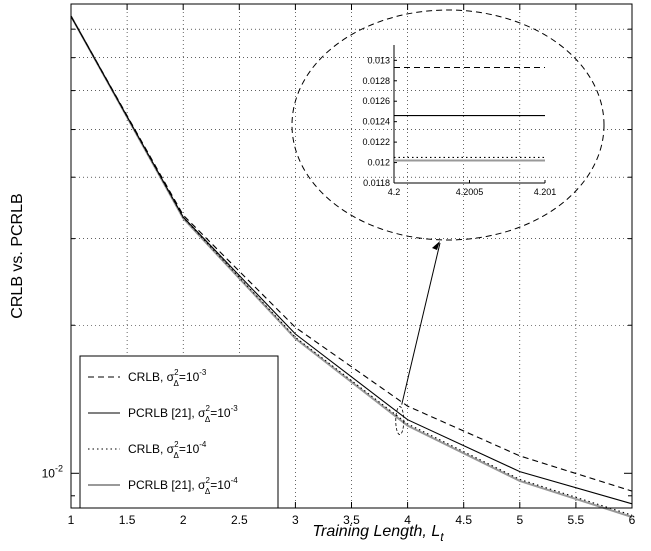 The width and height of the screenshot is (651, 551). I want to click on inset-y-tick-label: 0.013, so click(378, 60).